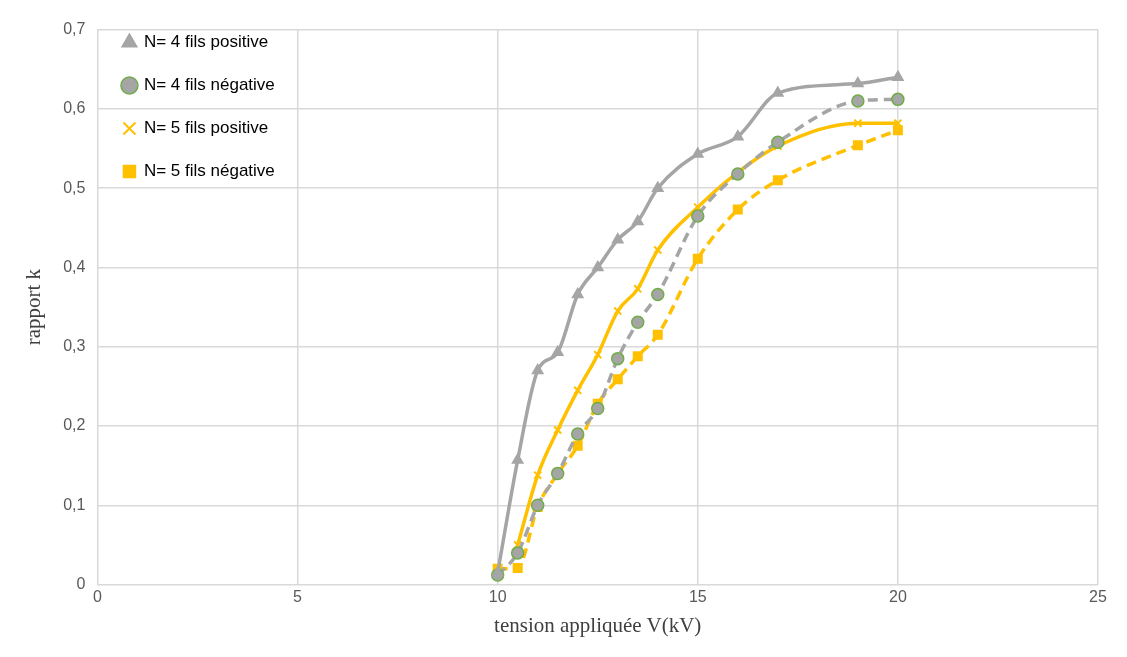 The height and width of the screenshot is (657, 1127). What do you see at coordinates (209, 171) in the screenshot?
I see `legend-label: N= 5 fils négative` at bounding box center [209, 171].